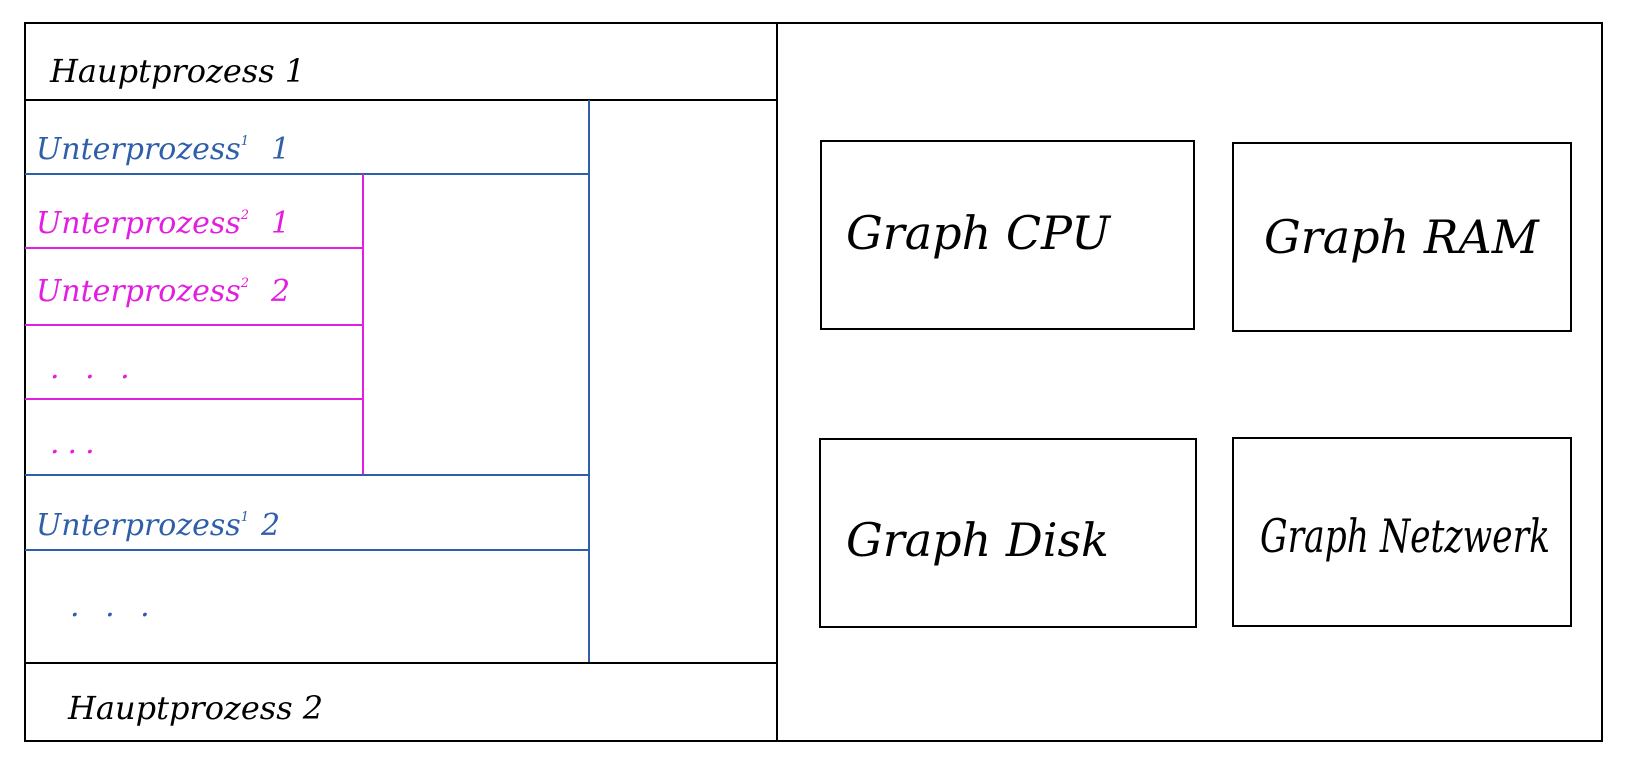 The width and height of the screenshot is (1626, 775). What do you see at coordinates (307, 153) in the screenshot?
I see `subprocess-row-1-1: Unterprozess1 1` at bounding box center [307, 153].